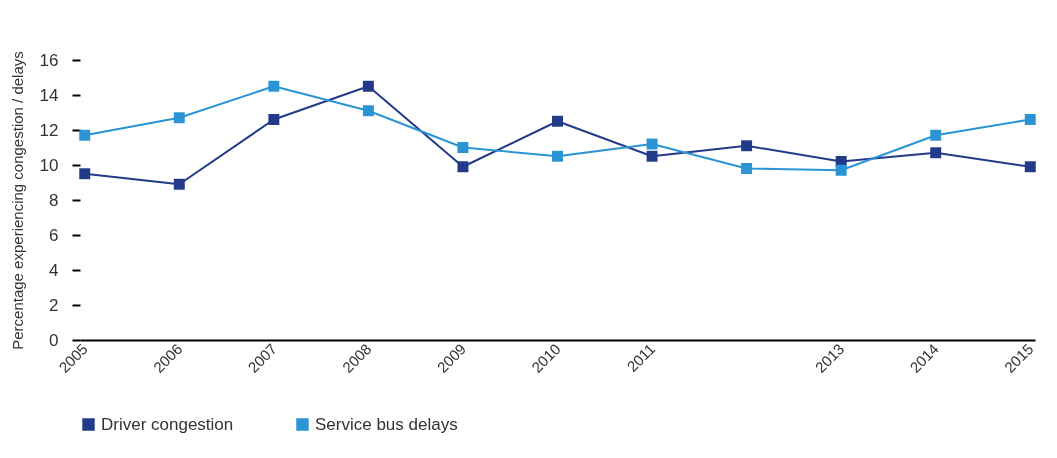 This screenshot has height=458, width=1057. I want to click on y-tick-label: 10, so click(49, 165).